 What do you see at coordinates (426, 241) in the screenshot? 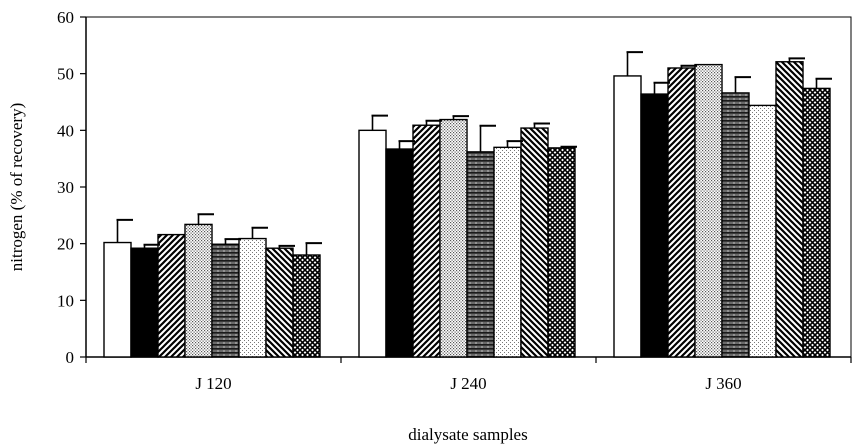
I see `bar-diagonal-right-j240` at bounding box center [426, 241].